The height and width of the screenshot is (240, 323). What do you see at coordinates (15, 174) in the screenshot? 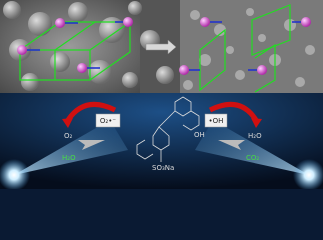
I see `lamp-left` at bounding box center [15, 174].